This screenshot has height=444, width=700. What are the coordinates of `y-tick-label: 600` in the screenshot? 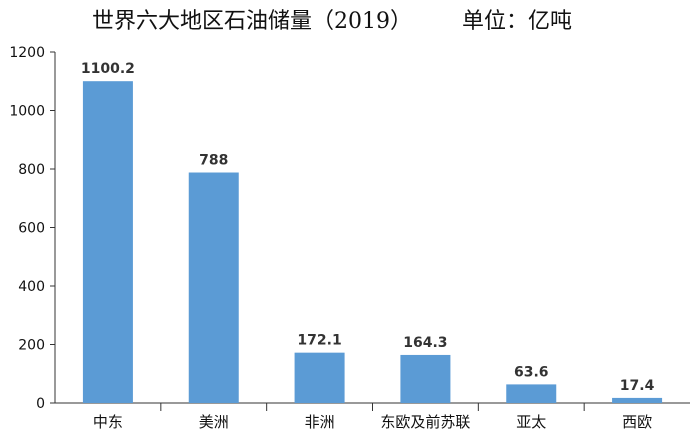 It's located at (31, 229).